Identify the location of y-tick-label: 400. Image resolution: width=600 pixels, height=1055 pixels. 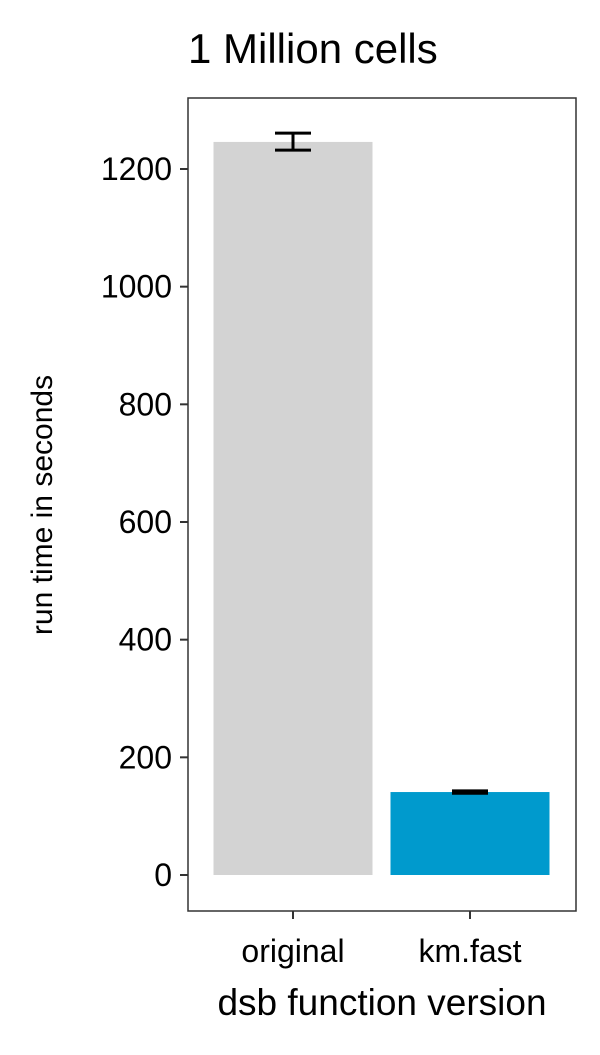
(145, 640).